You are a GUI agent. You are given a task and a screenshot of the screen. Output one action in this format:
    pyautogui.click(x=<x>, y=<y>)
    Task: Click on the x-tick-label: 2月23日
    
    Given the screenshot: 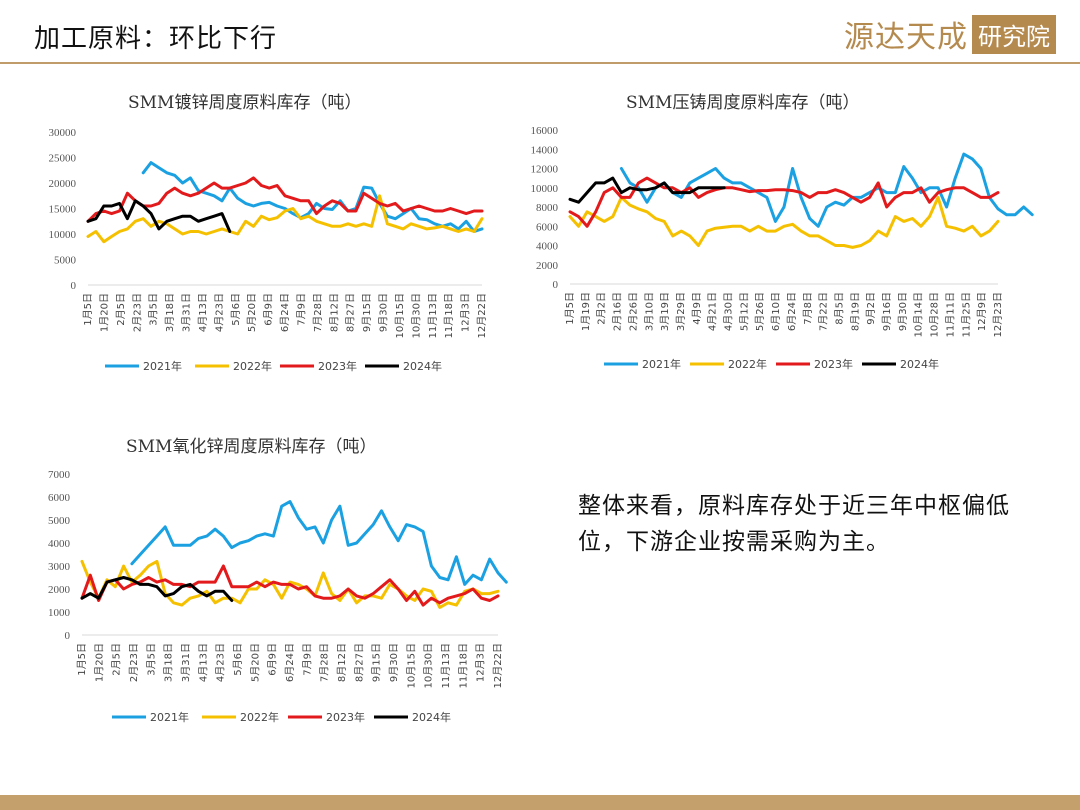 What is the action you would take?
    pyautogui.click(x=137, y=312)
    